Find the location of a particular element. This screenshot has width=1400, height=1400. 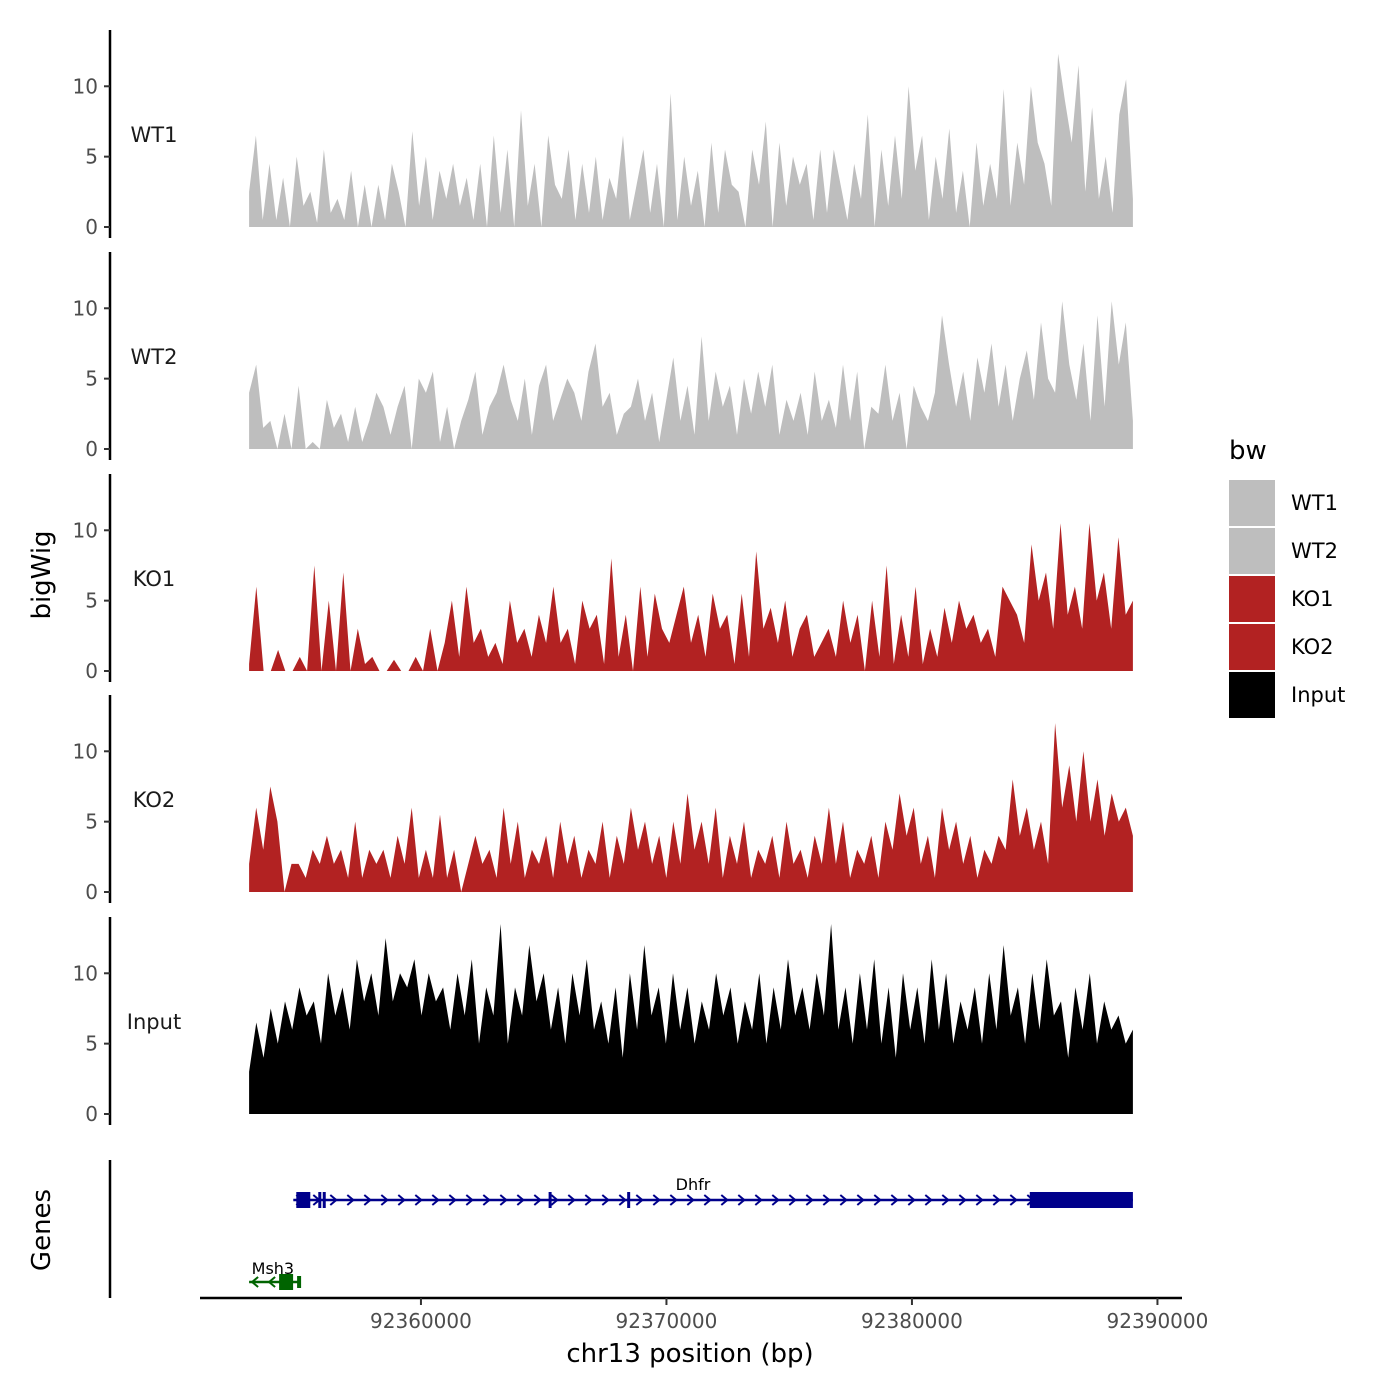

x-axis: 92360000 92370000 92380000 92390000 is located at coordinates (704, 1314).